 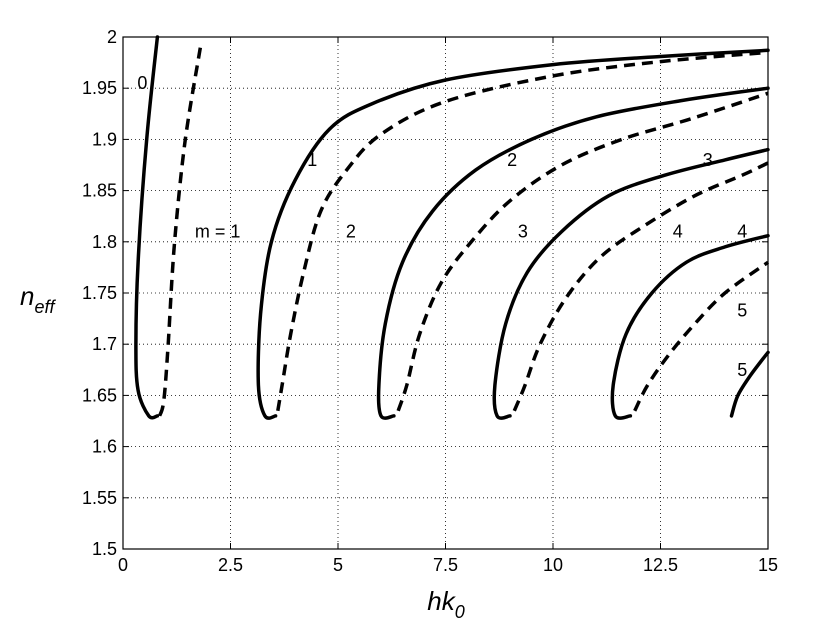 What do you see at coordinates (104, 344) in the screenshot?
I see `y-tick-label: 1.7` at bounding box center [104, 344].